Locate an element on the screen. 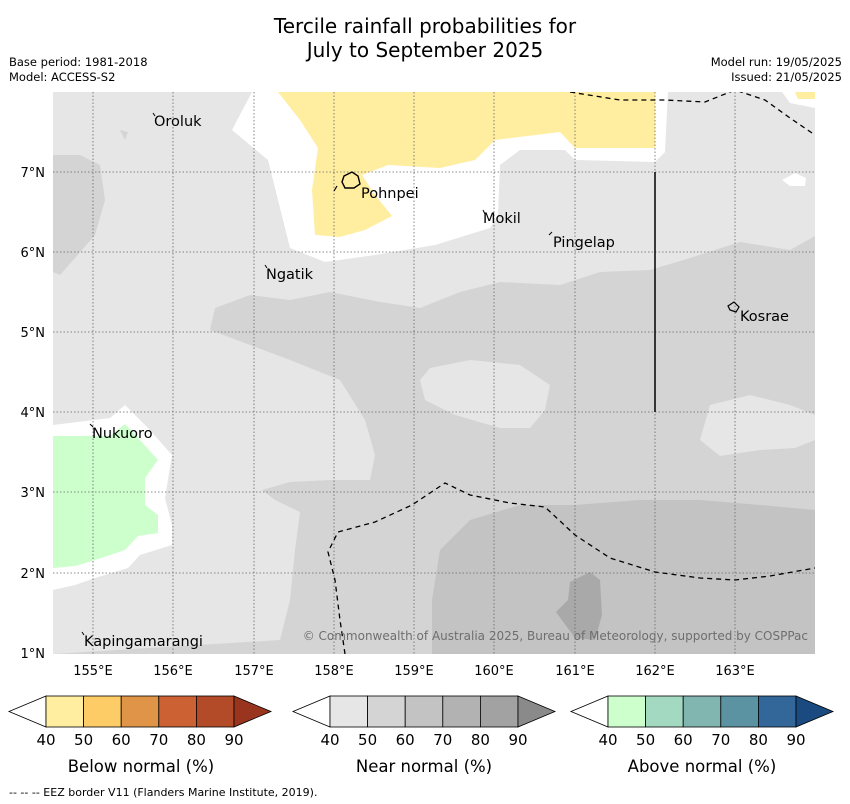  white-buffer-pohnpei is located at coordinates (432, 192).